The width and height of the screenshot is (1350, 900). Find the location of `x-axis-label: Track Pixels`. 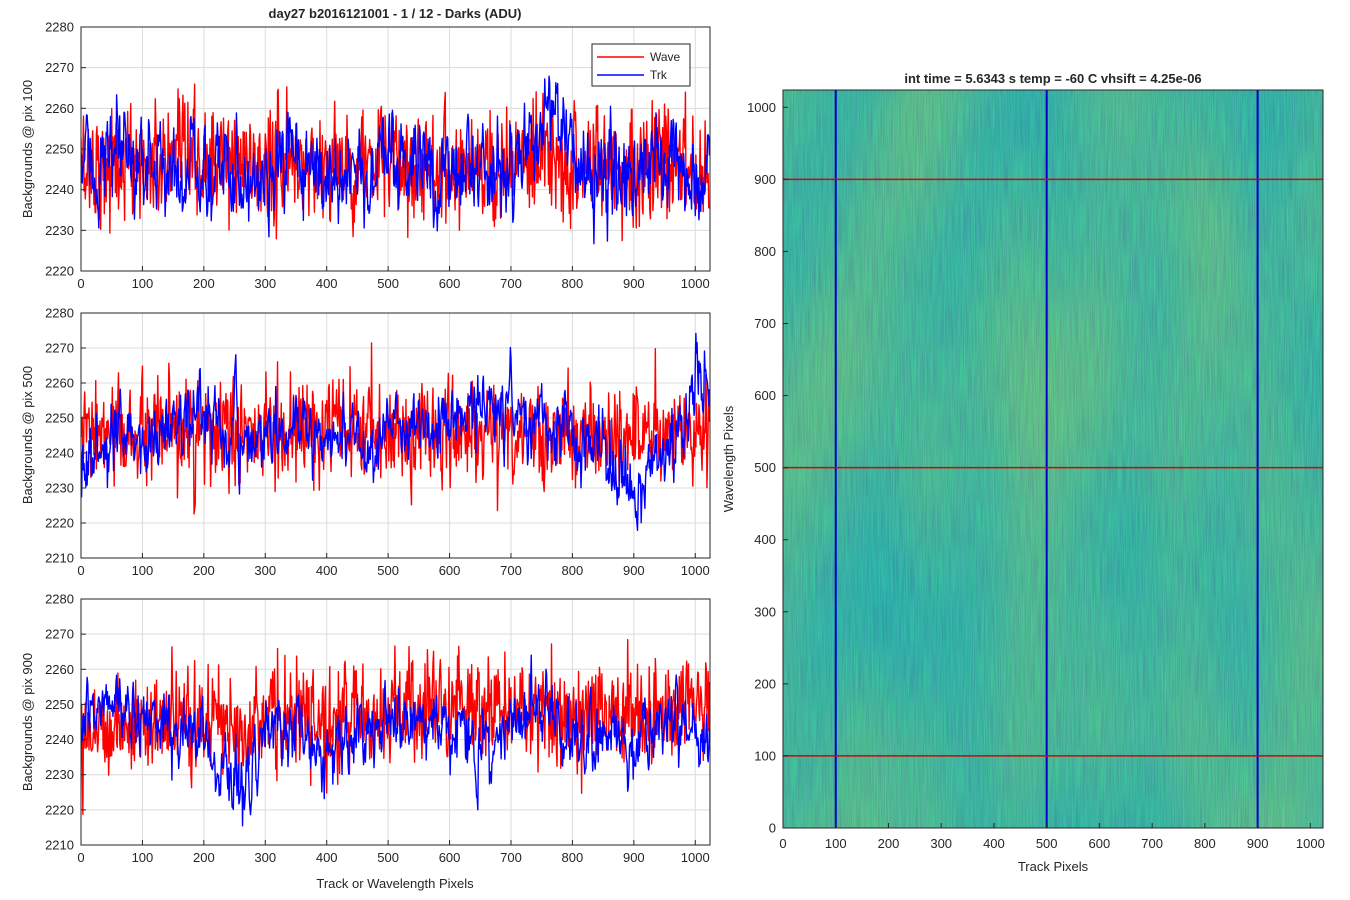

x-axis-label: Track Pixels is located at coordinates (1053, 866).